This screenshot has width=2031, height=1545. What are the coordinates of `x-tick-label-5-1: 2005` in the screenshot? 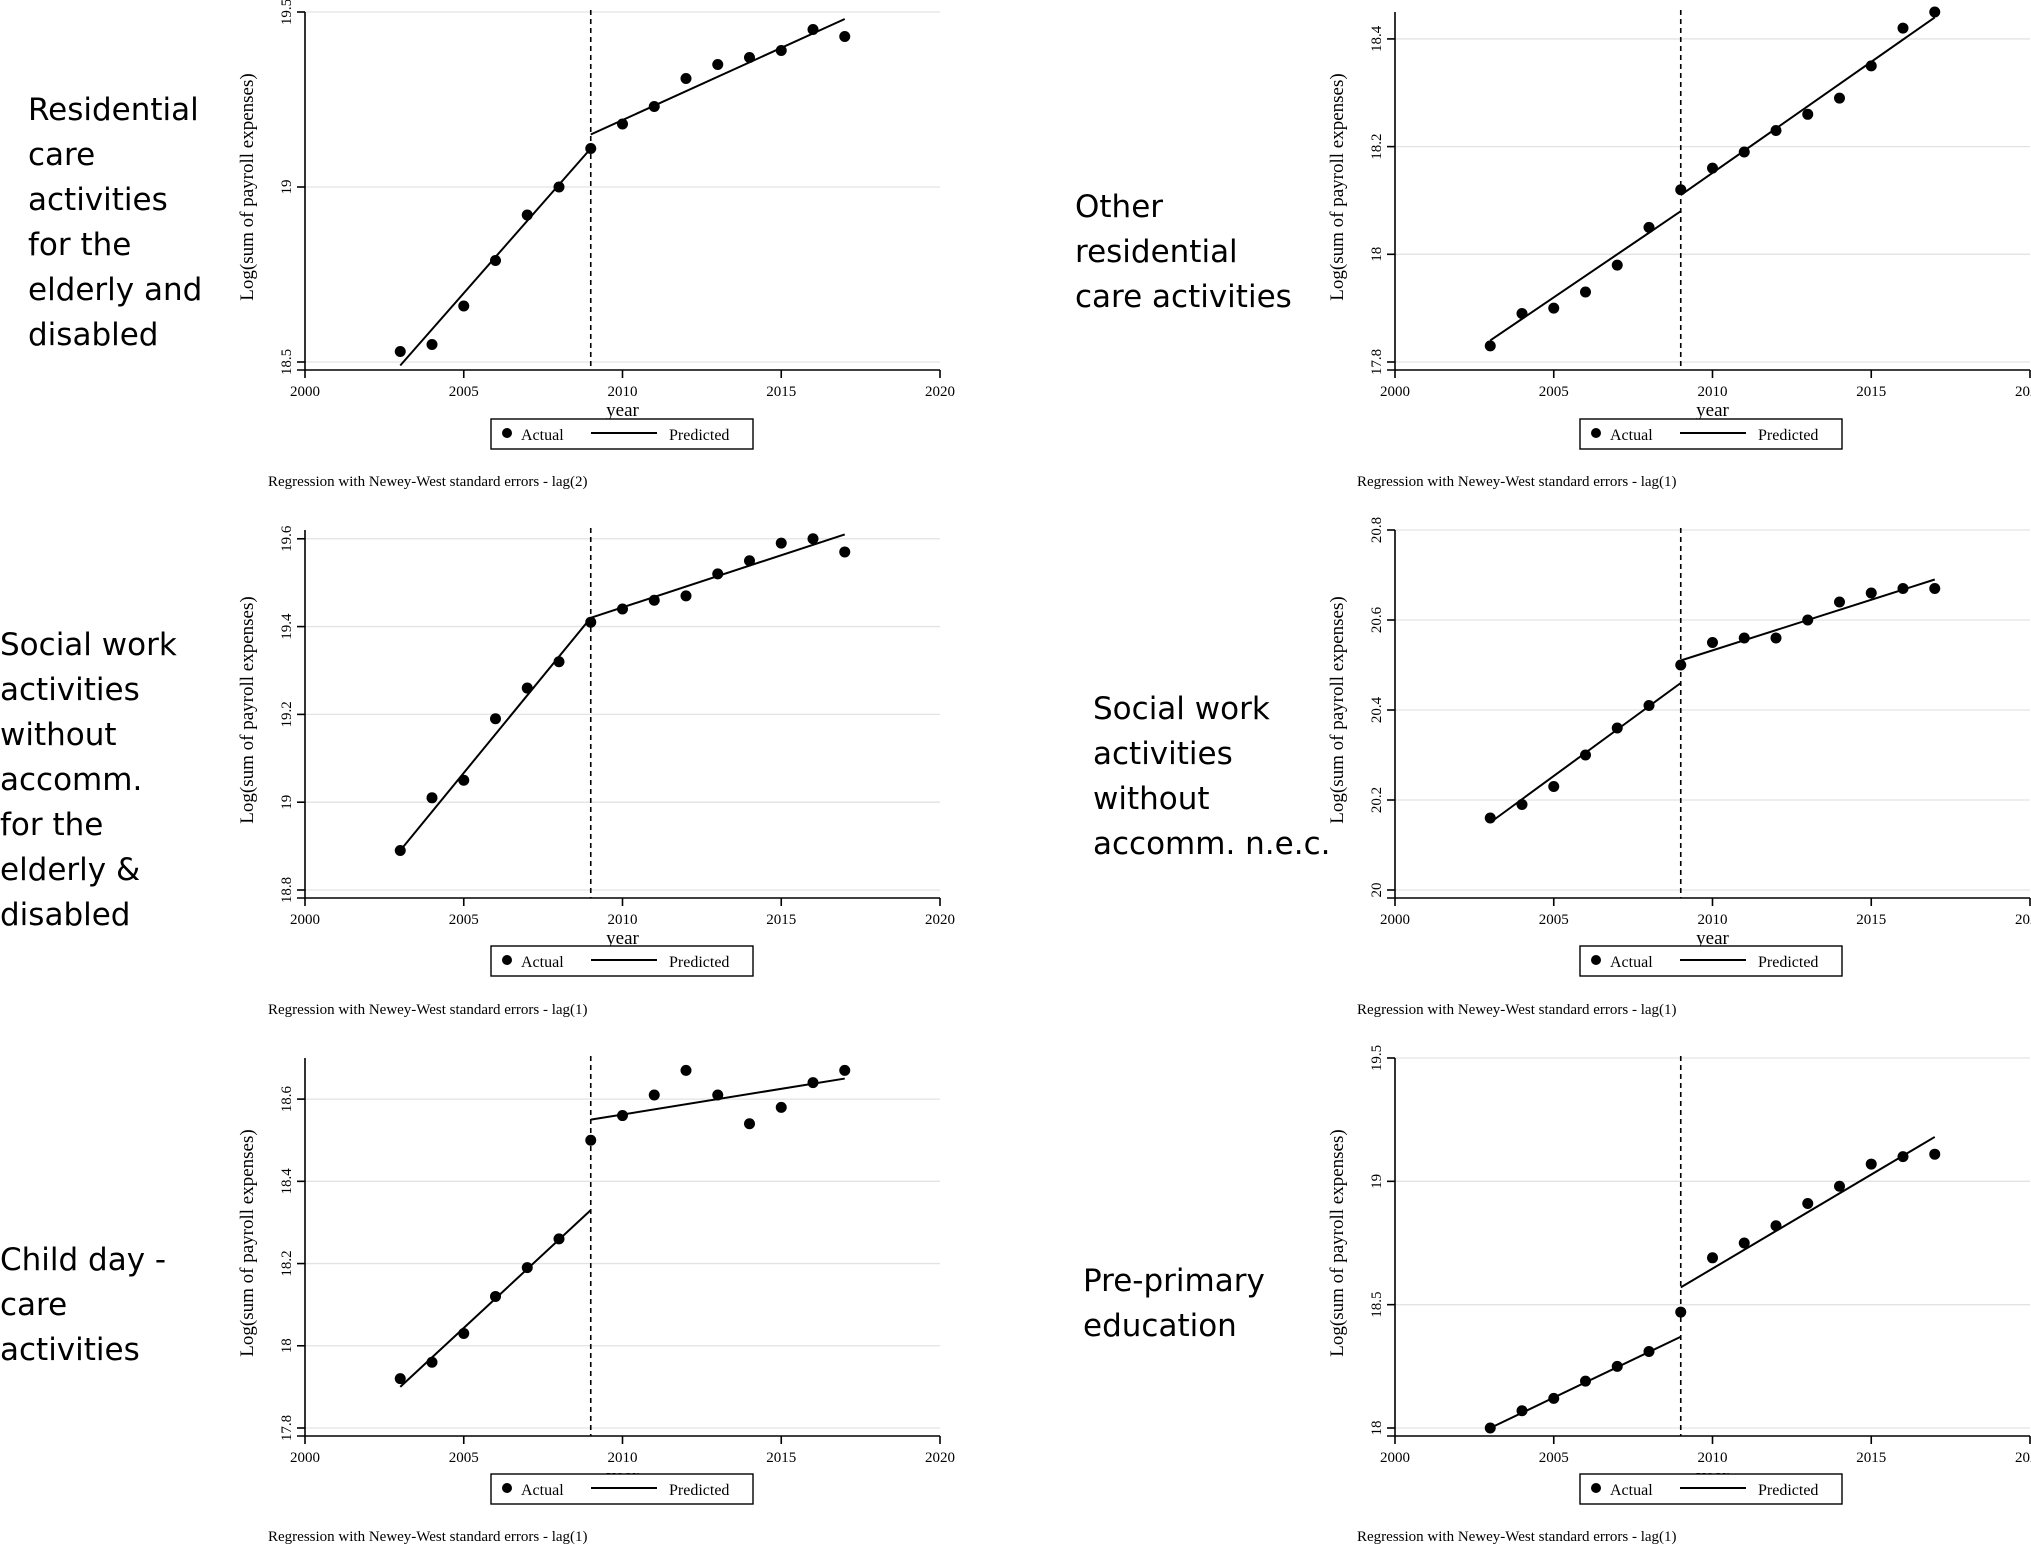 It's located at (464, 1458).